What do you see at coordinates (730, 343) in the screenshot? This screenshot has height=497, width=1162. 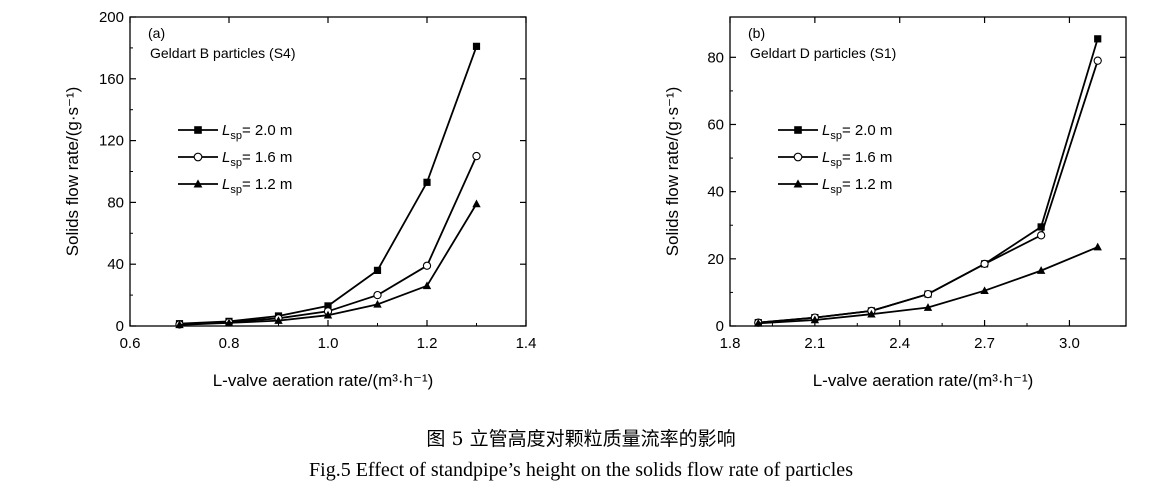 I see `x-tick-label: 1.8` at bounding box center [730, 343].